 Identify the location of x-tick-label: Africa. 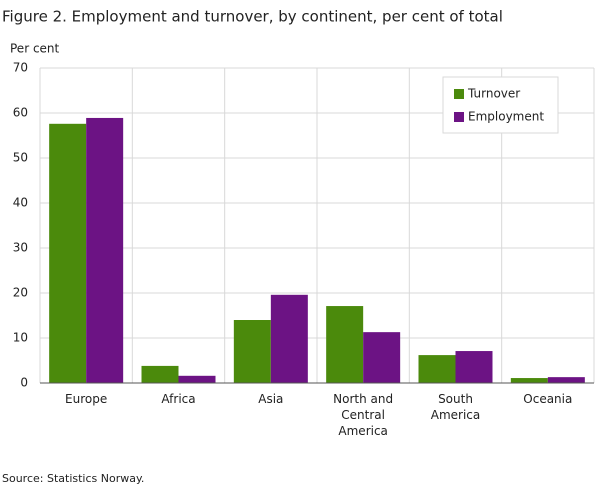
(178, 399).